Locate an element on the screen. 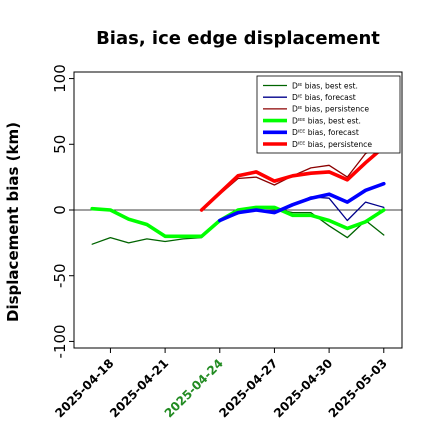 The image size is (440, 440). y-axis-label: Displacement bias (km) is located at coordinates (13, 222).